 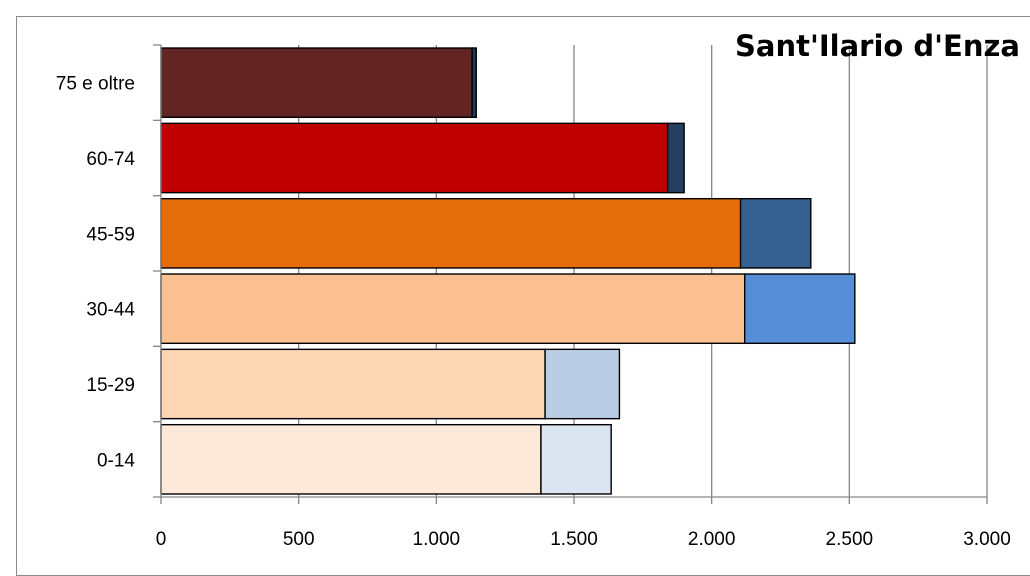 I want to click on chart-title: Sant'Ilario d'Enza, so click(x=877, y=46).